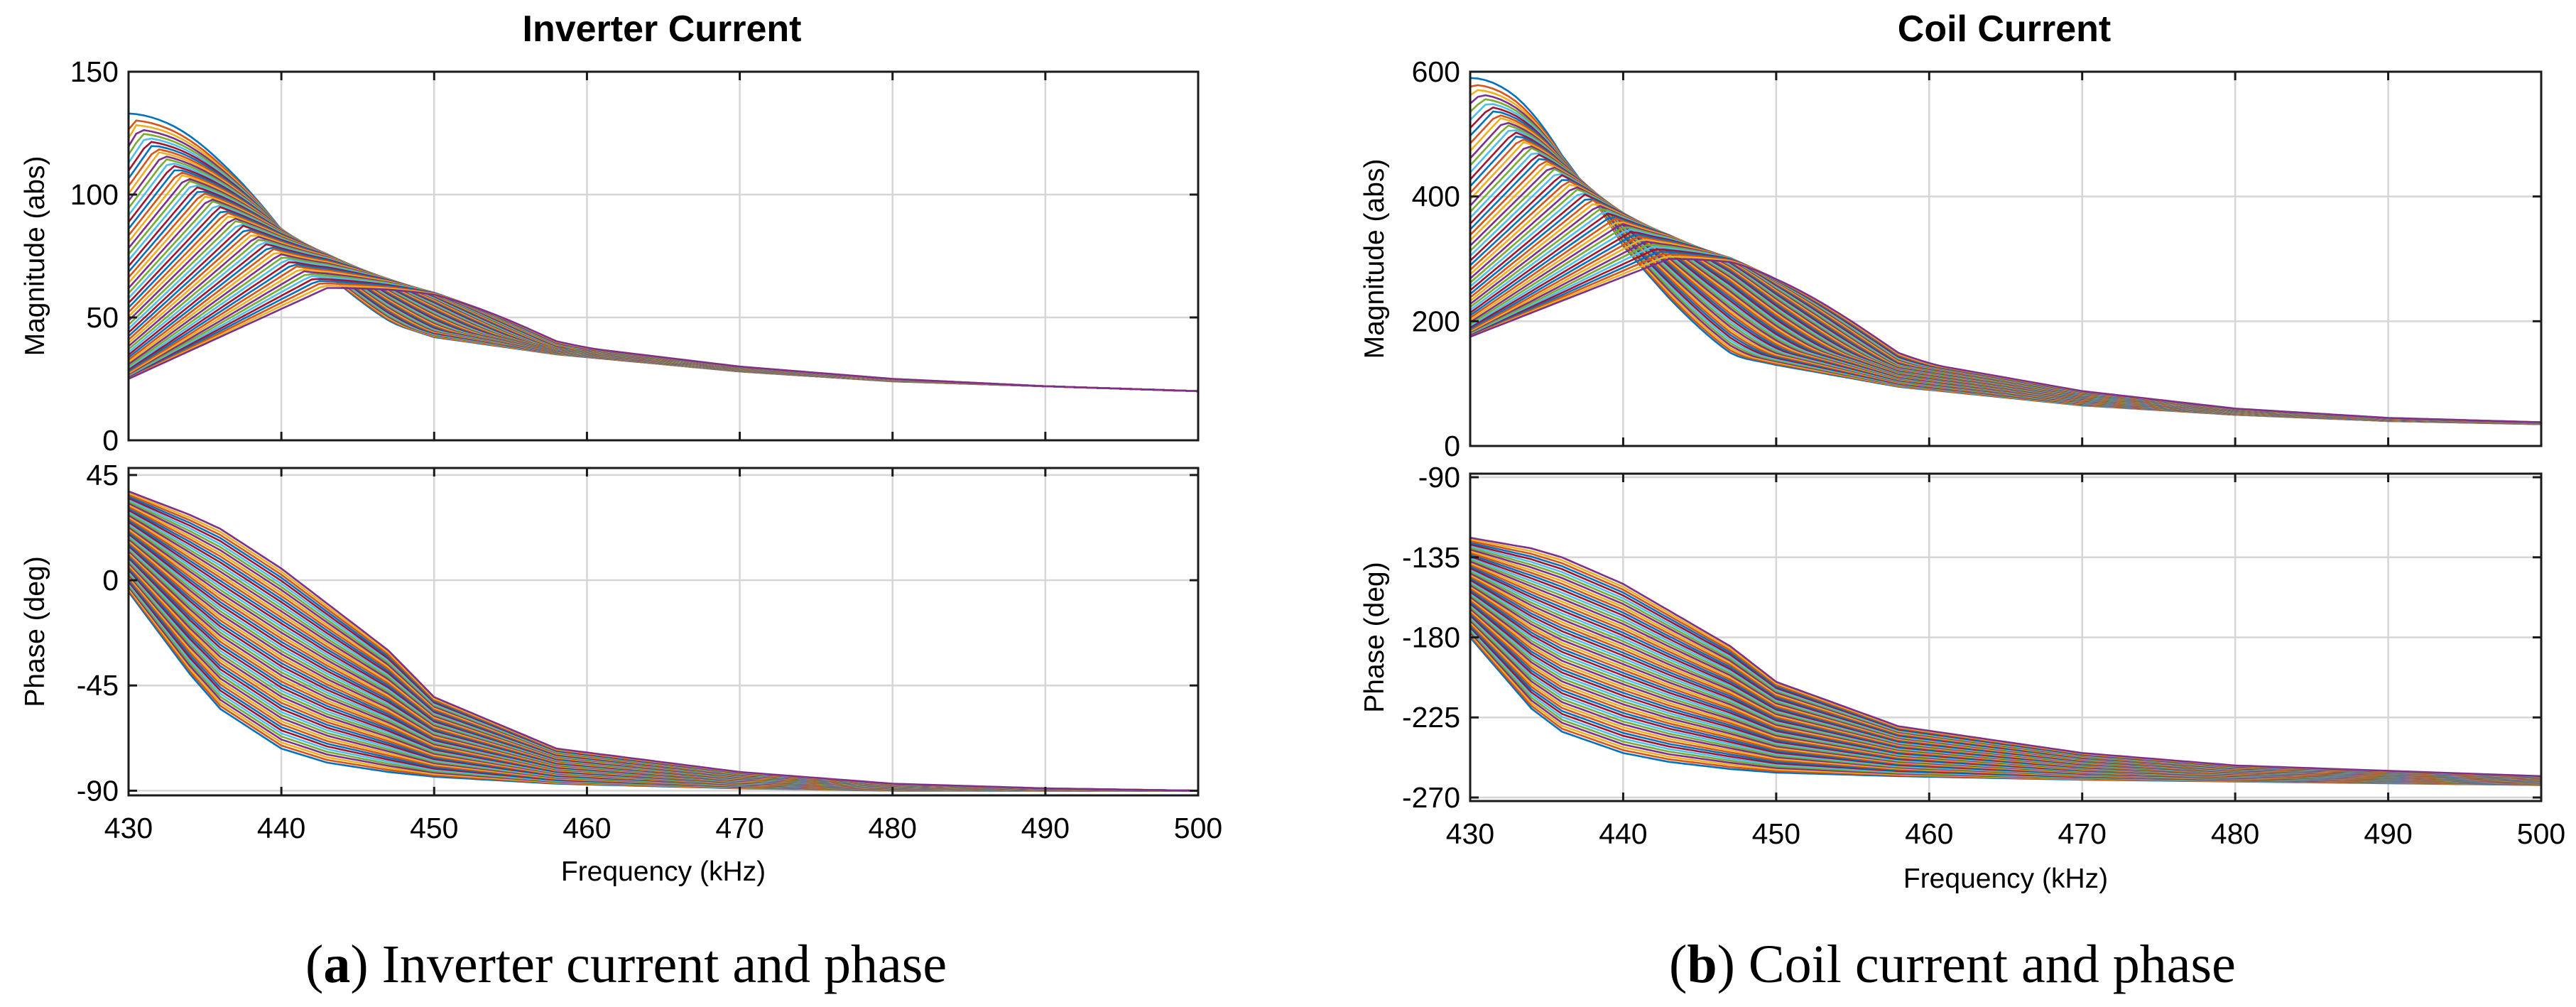  What do you see at coordinates (1431, 557) in the screenshot?
I see `y-tick-label: -135` at bounding box center [1431, 557].